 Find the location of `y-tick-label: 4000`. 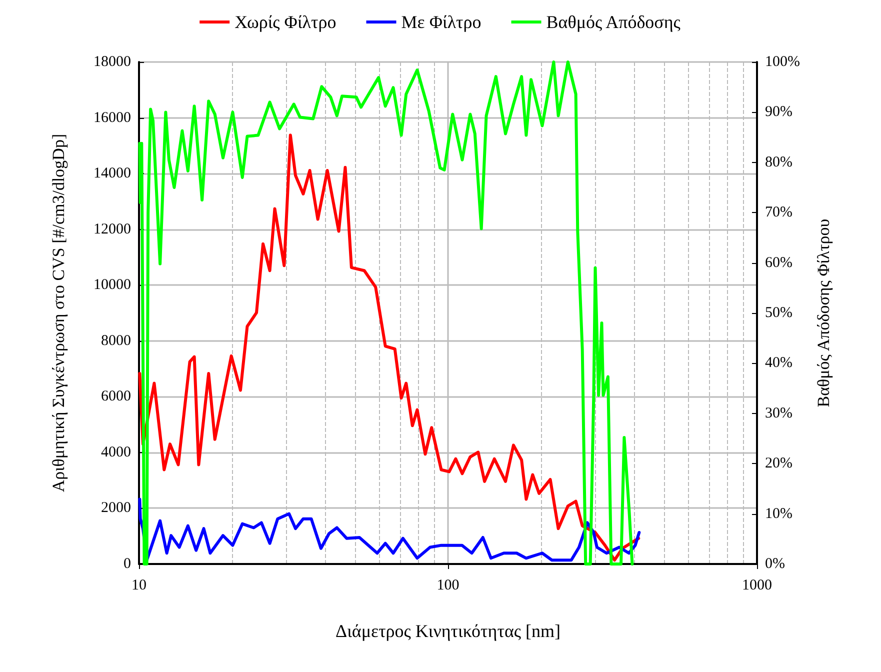

y-tick-label: 4000 is located at coordinates (116, 452).